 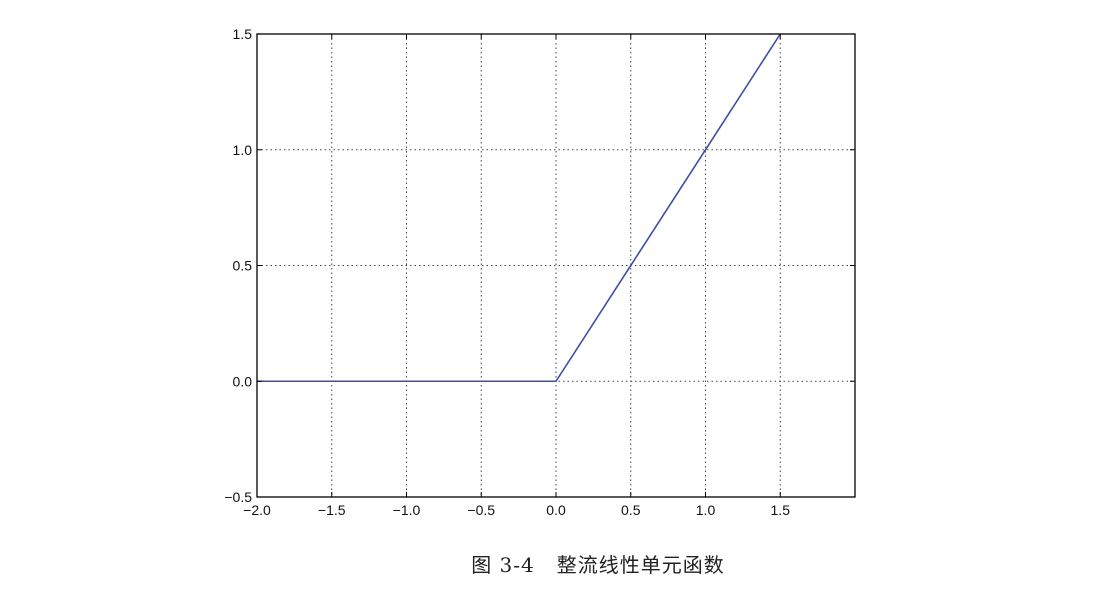 I want to click on y-tick-labels: −0.5 0.0 0.5 1.0 1.5, so click(x=238, y=265).